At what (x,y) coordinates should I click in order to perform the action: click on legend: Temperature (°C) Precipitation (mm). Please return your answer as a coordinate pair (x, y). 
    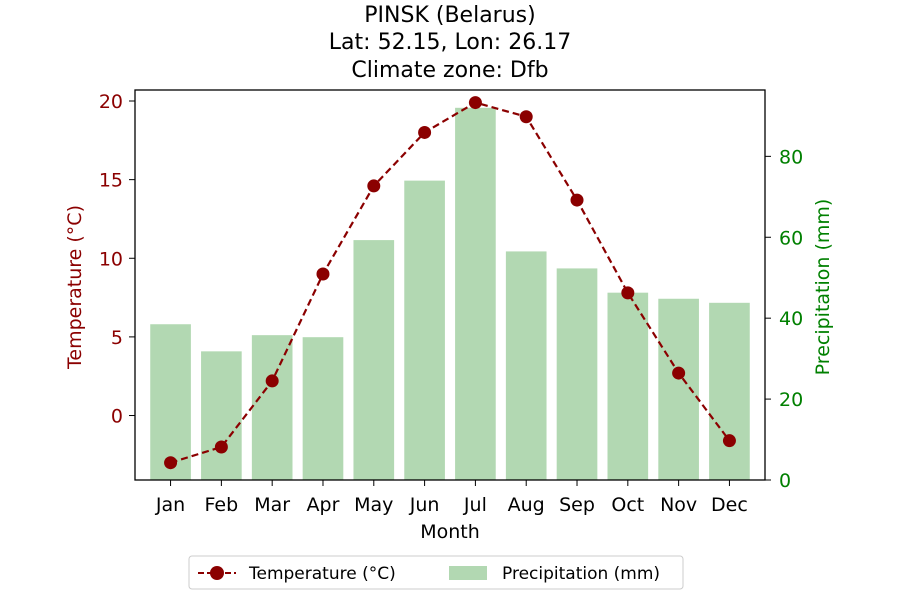
    Looking at the image, I should click on (436, 572).